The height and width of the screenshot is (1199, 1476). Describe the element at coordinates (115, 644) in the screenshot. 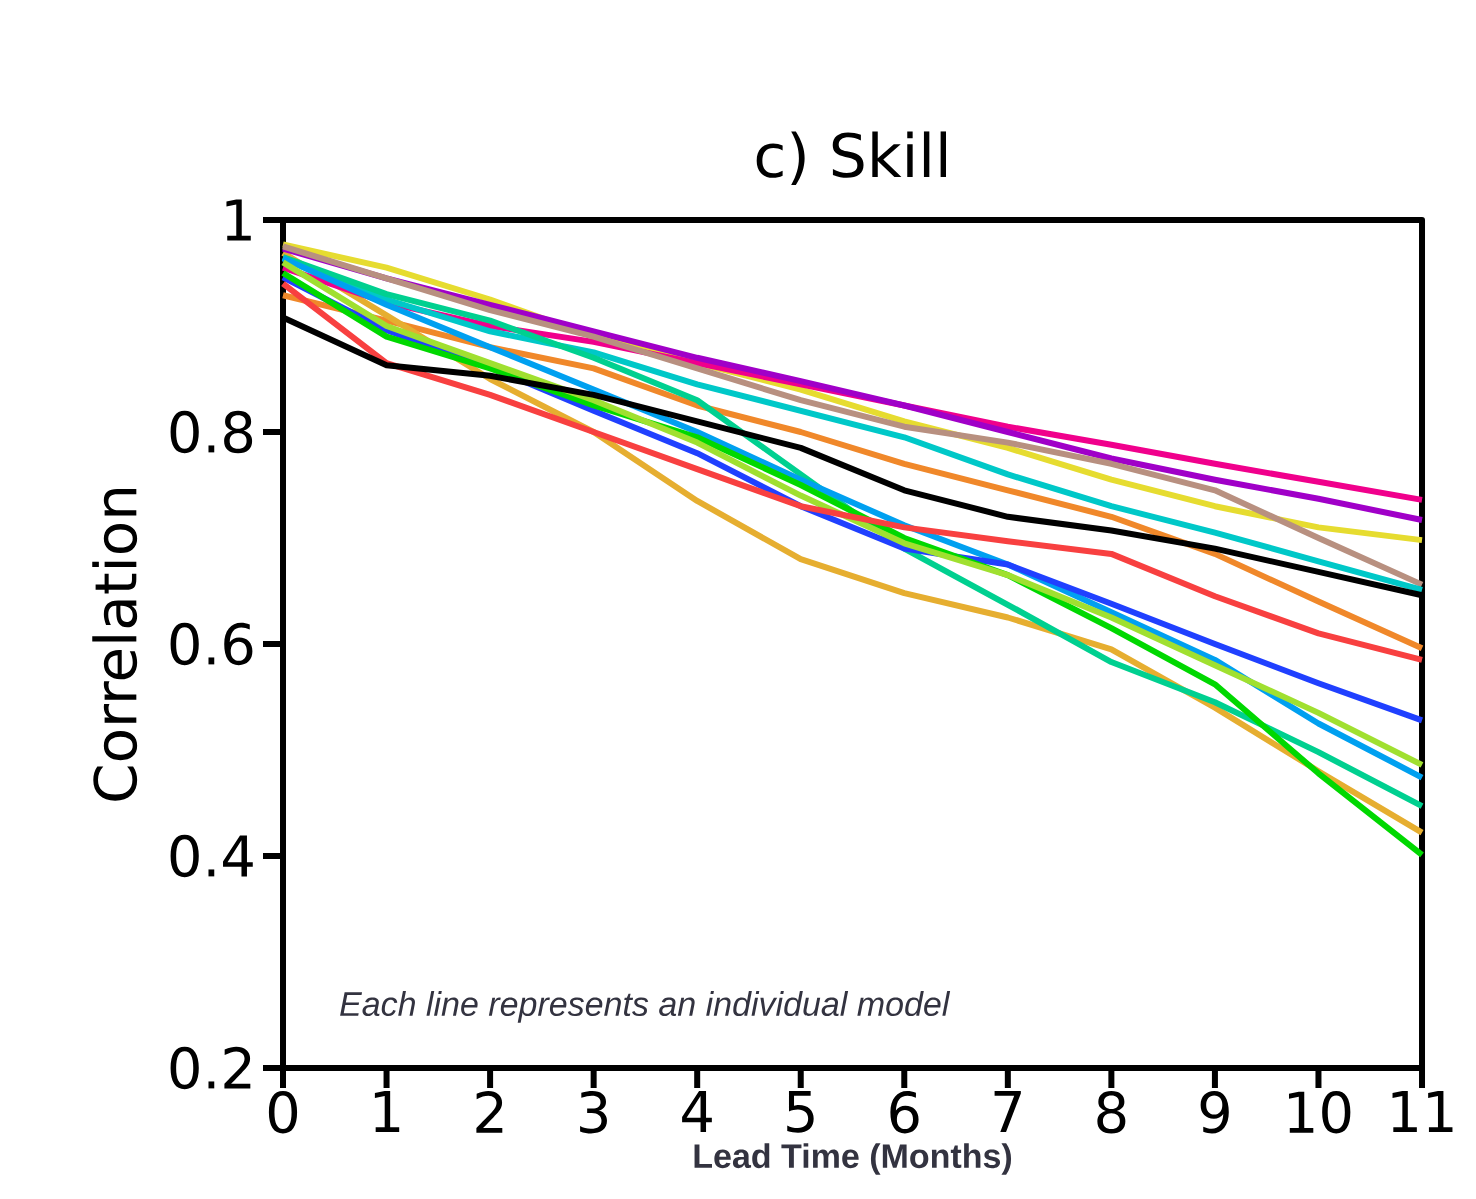

I see `y-axis-title: Correlation` at that location.